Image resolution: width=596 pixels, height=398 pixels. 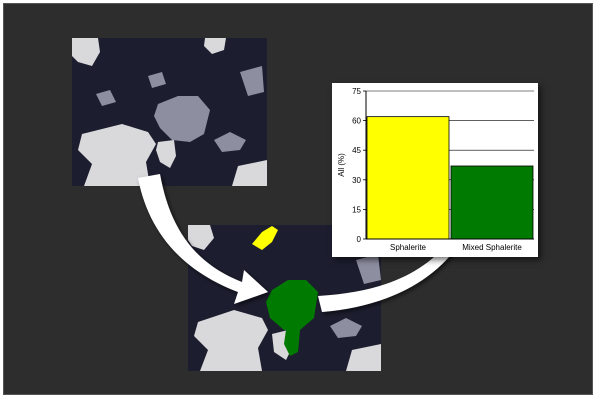 What do you see at coordinates (492, 247) in the screenshot?
I see `x-tick-label: Mixed Sphalerite` at bounding box center [492, 247].